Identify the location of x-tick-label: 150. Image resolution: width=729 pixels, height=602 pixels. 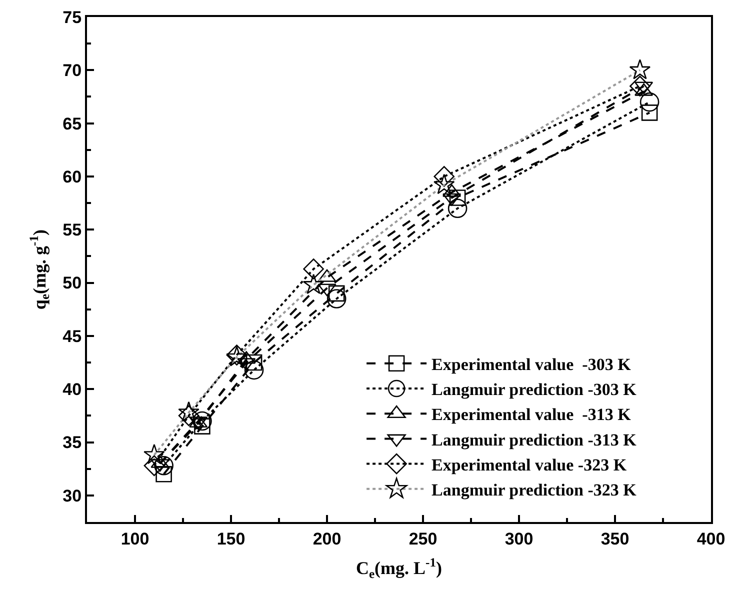
(231, 538).